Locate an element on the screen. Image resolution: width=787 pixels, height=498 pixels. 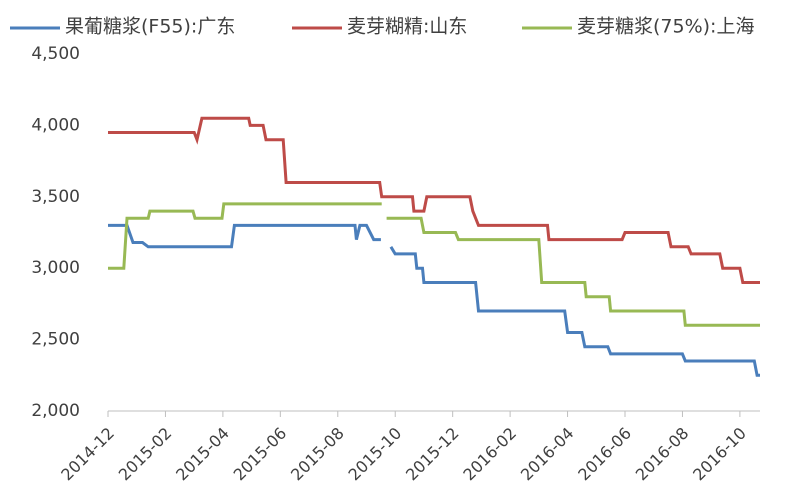
y-tick-label: 2,000 is located at coordinates (55, 411).